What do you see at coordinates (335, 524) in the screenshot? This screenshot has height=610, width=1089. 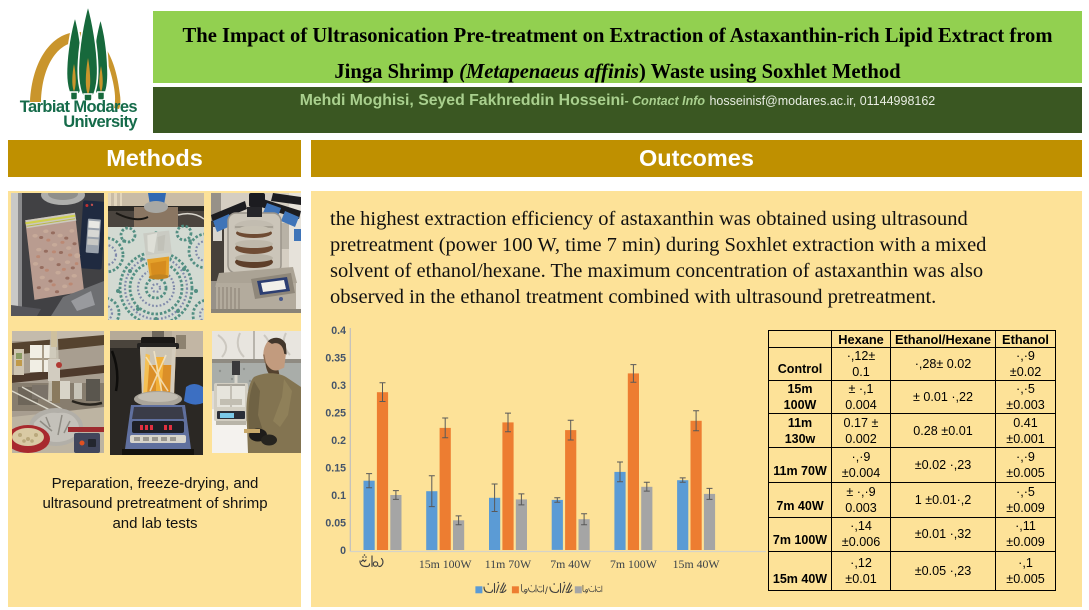 I see `svg-text: 0.05` at bounding box center [335, 524].